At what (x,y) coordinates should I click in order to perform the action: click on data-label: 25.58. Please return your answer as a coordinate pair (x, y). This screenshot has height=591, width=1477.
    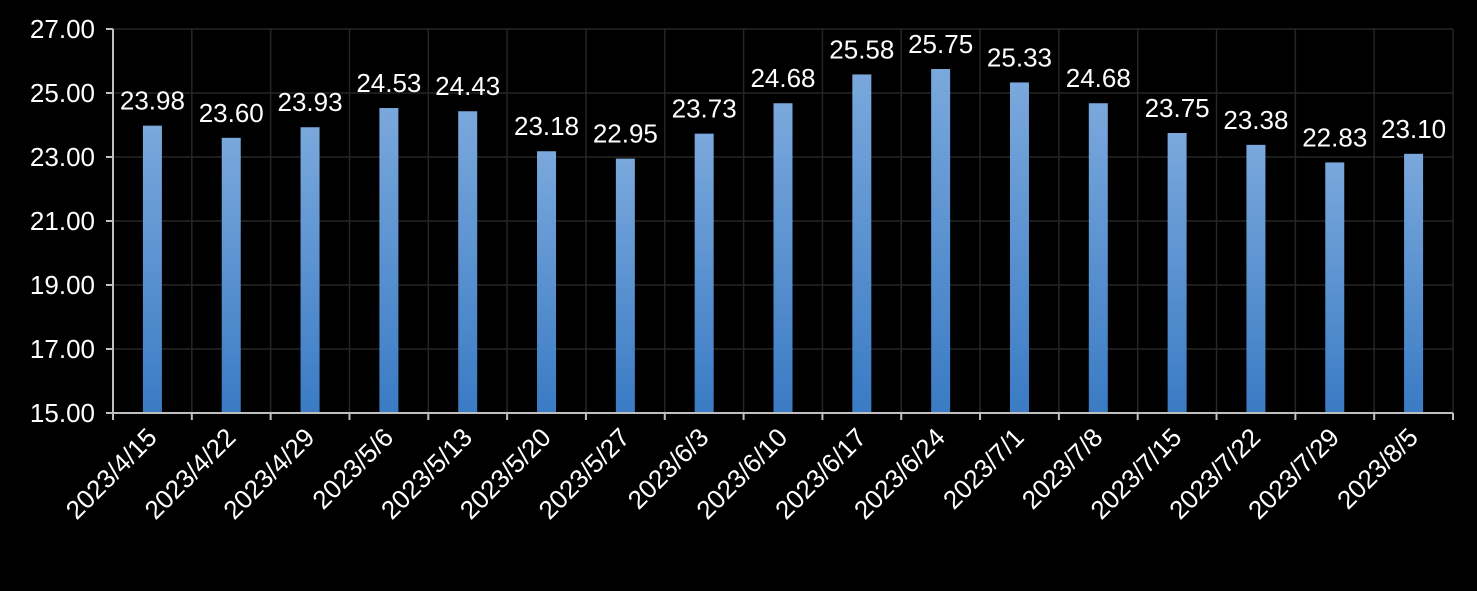
    Looking at the image, I should click on (861, 49).